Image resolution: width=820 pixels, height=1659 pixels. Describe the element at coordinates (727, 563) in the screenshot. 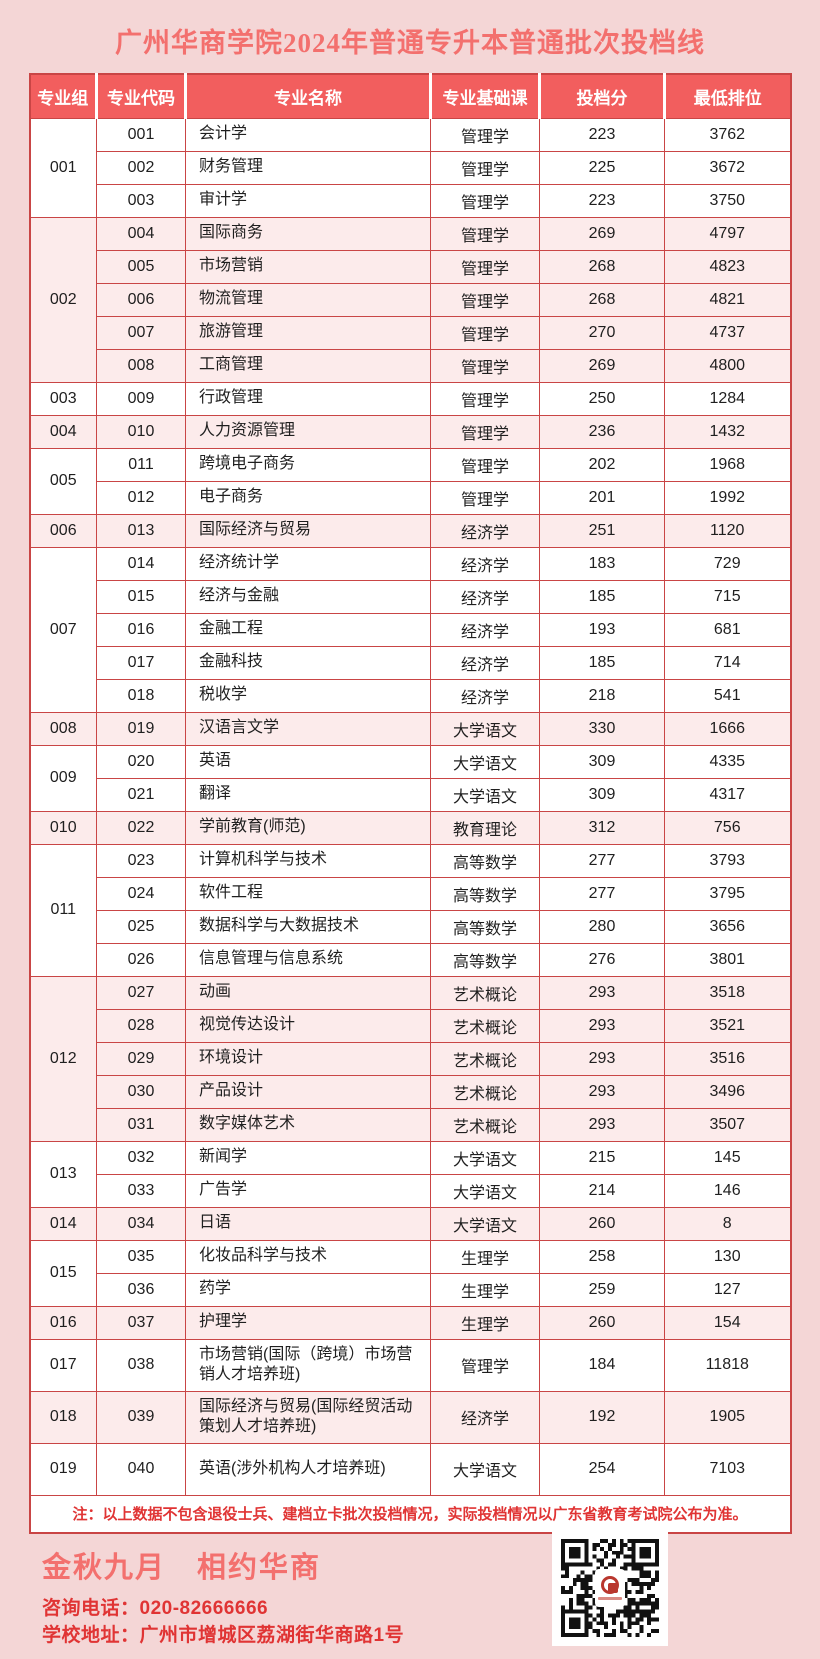

I see `cell-rank: 729` at that location.